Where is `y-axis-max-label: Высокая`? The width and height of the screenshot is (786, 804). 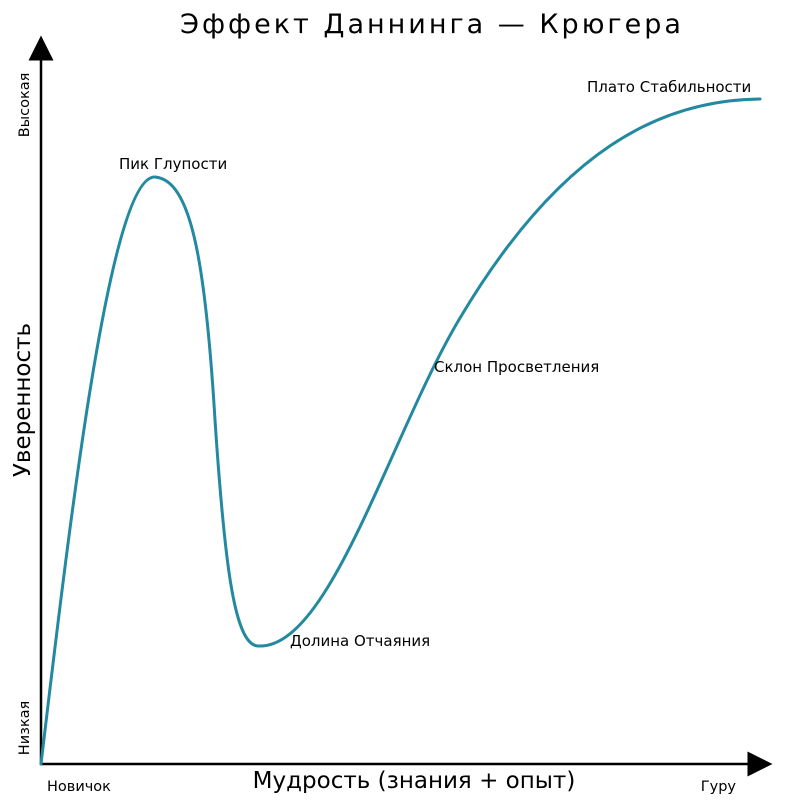
y-axis-max-label: Высокая is located at coordinates (25, 105).